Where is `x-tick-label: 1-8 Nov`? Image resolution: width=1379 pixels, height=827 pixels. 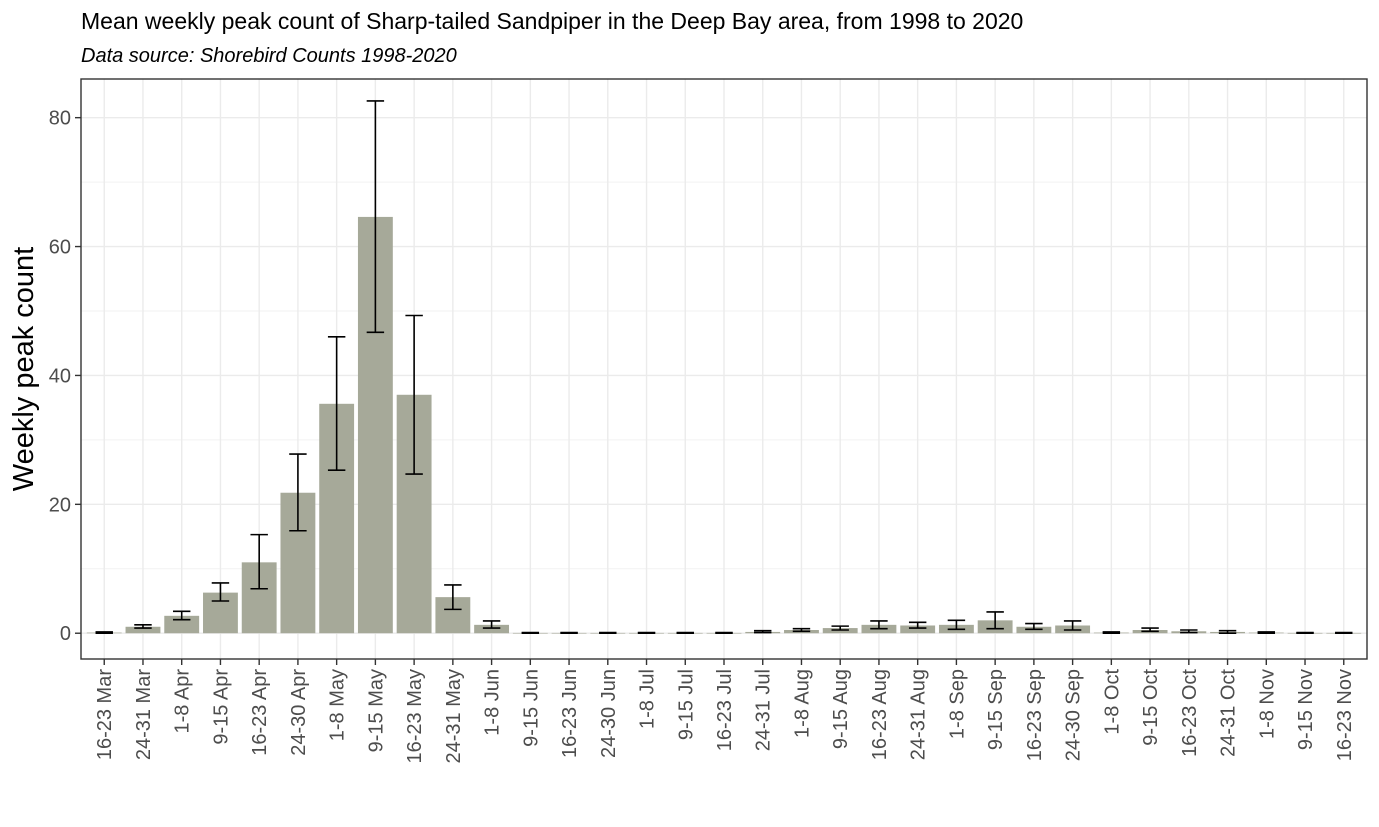
x-tick-label: 1-8 Nov is located at coordinates (1267, 704).